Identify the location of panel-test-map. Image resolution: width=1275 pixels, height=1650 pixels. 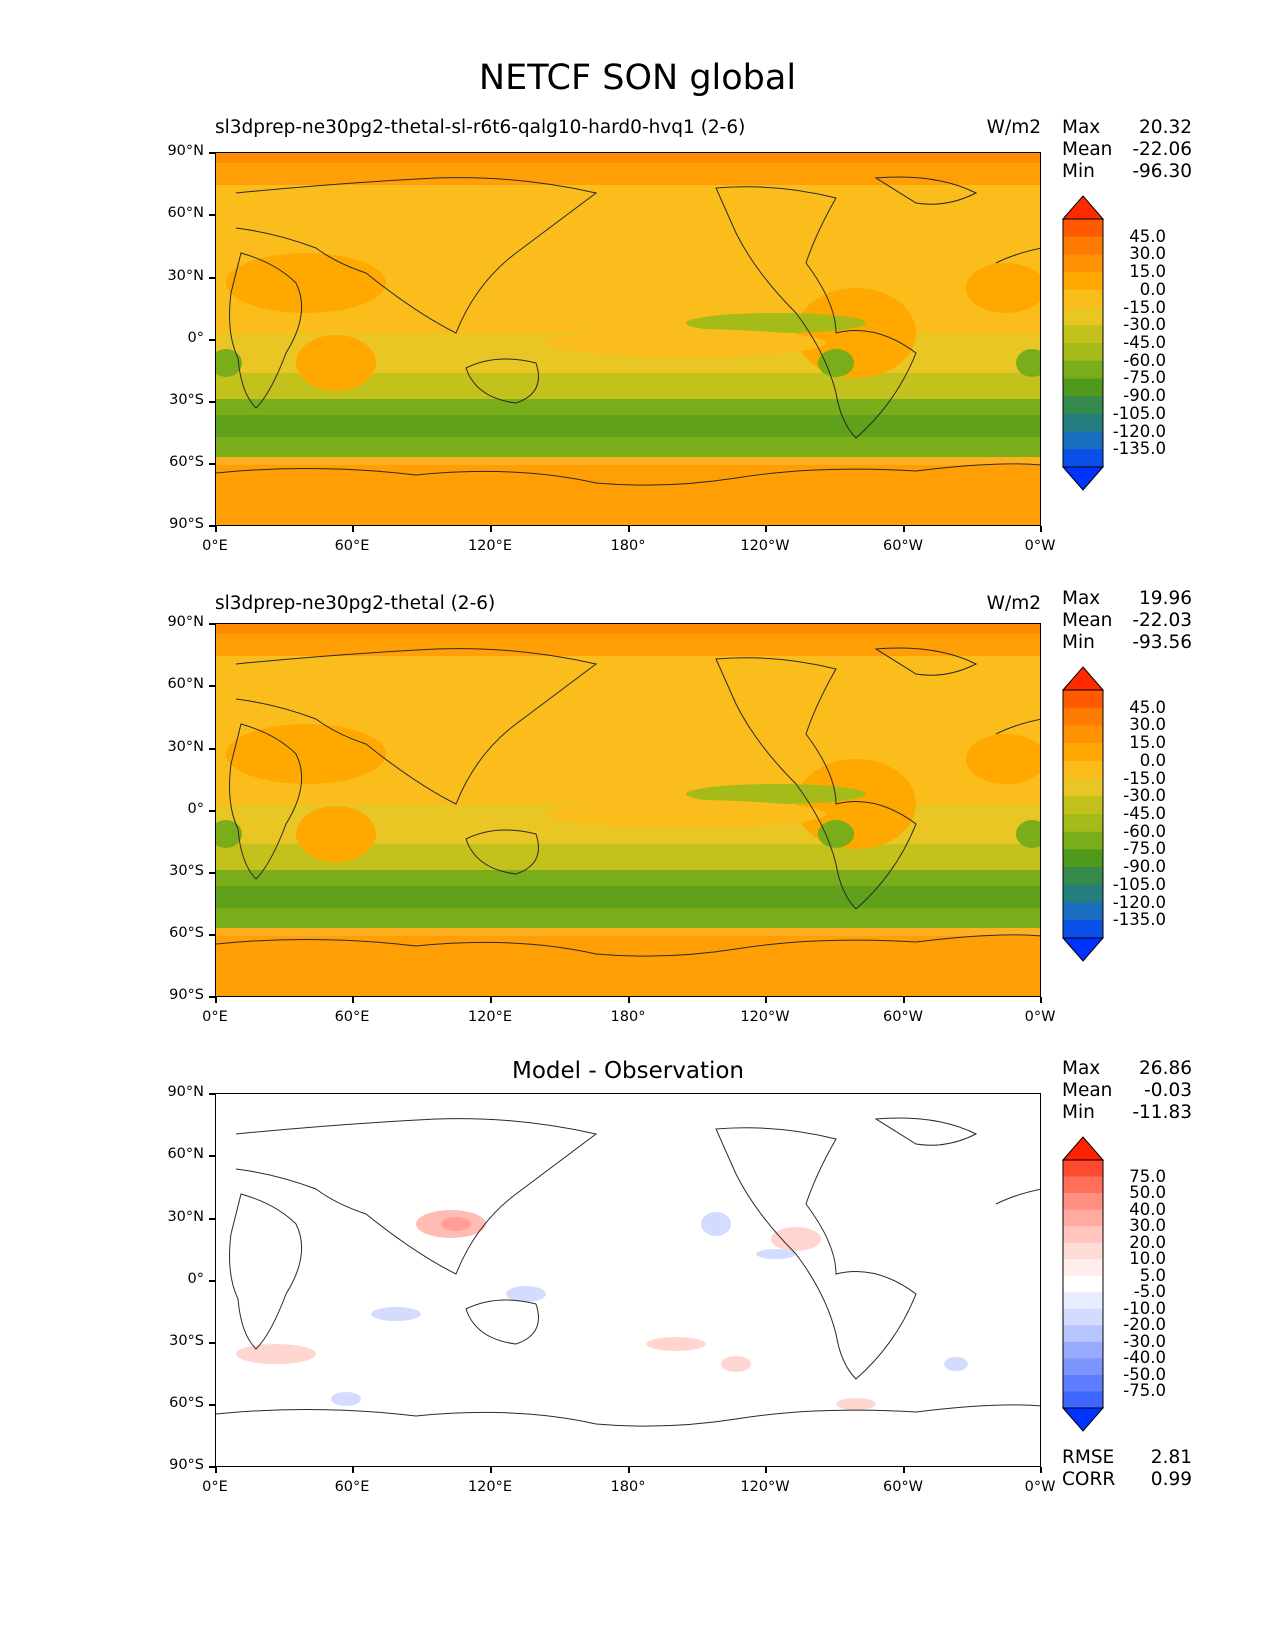
(628, 339).